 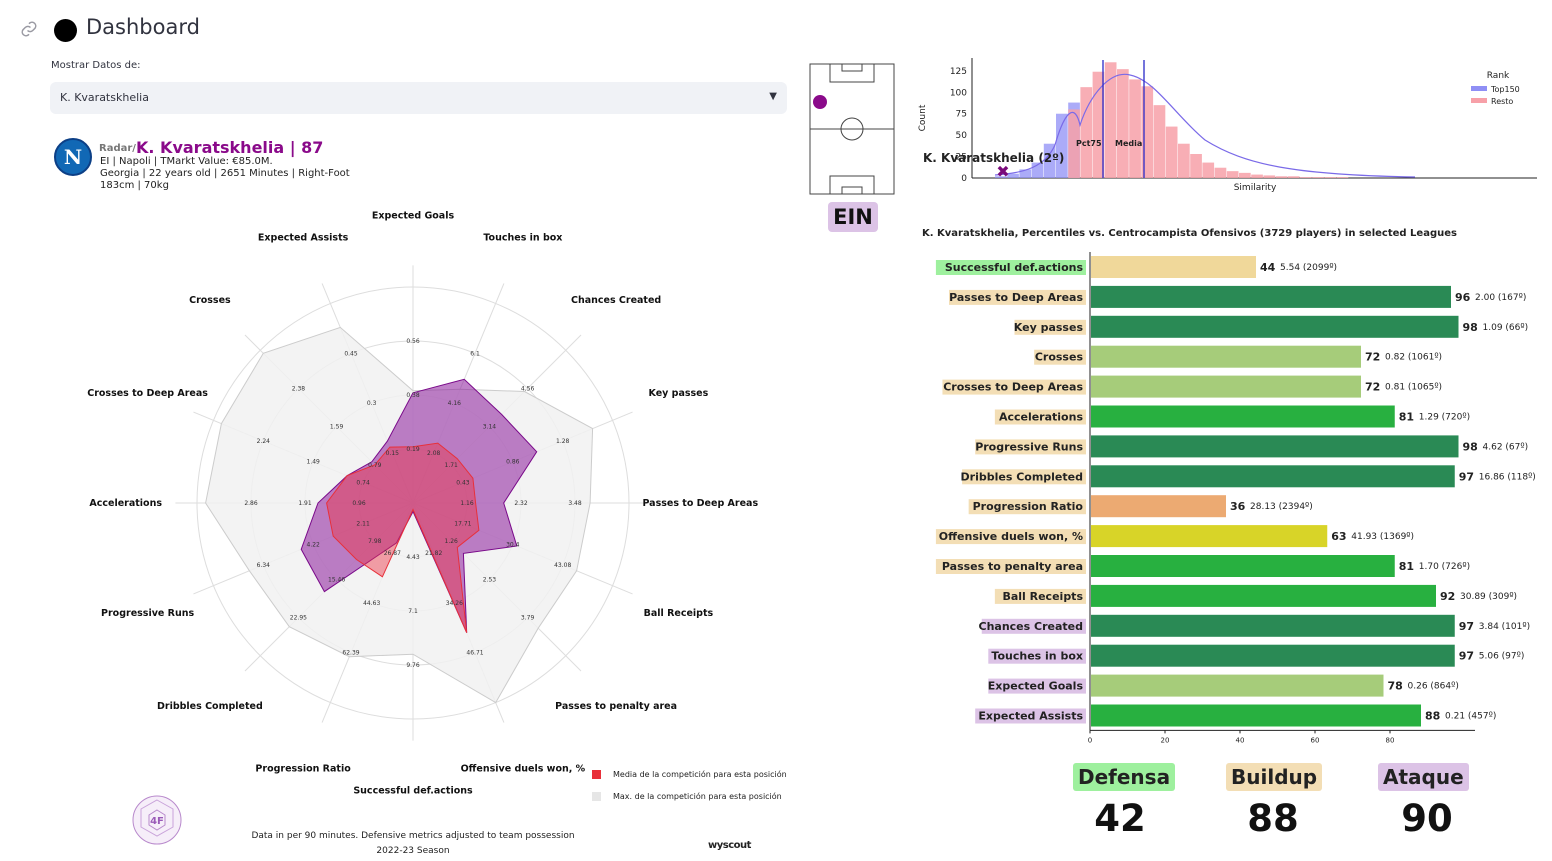 I want to click on radar-ring-label: 1.26, so click(x=452, y=541).